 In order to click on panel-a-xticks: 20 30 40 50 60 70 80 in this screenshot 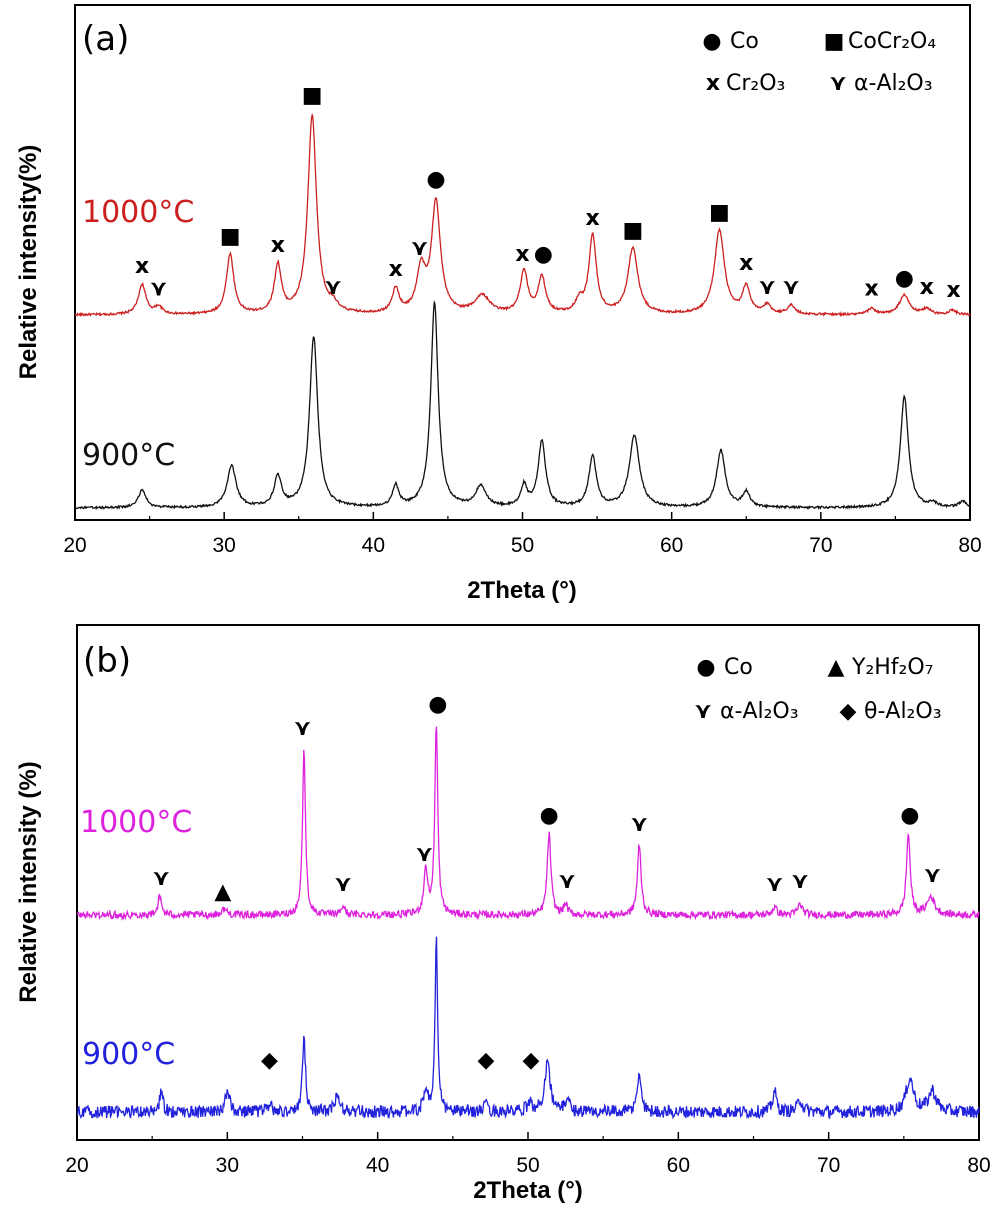, I will do `click(522, 534)`.